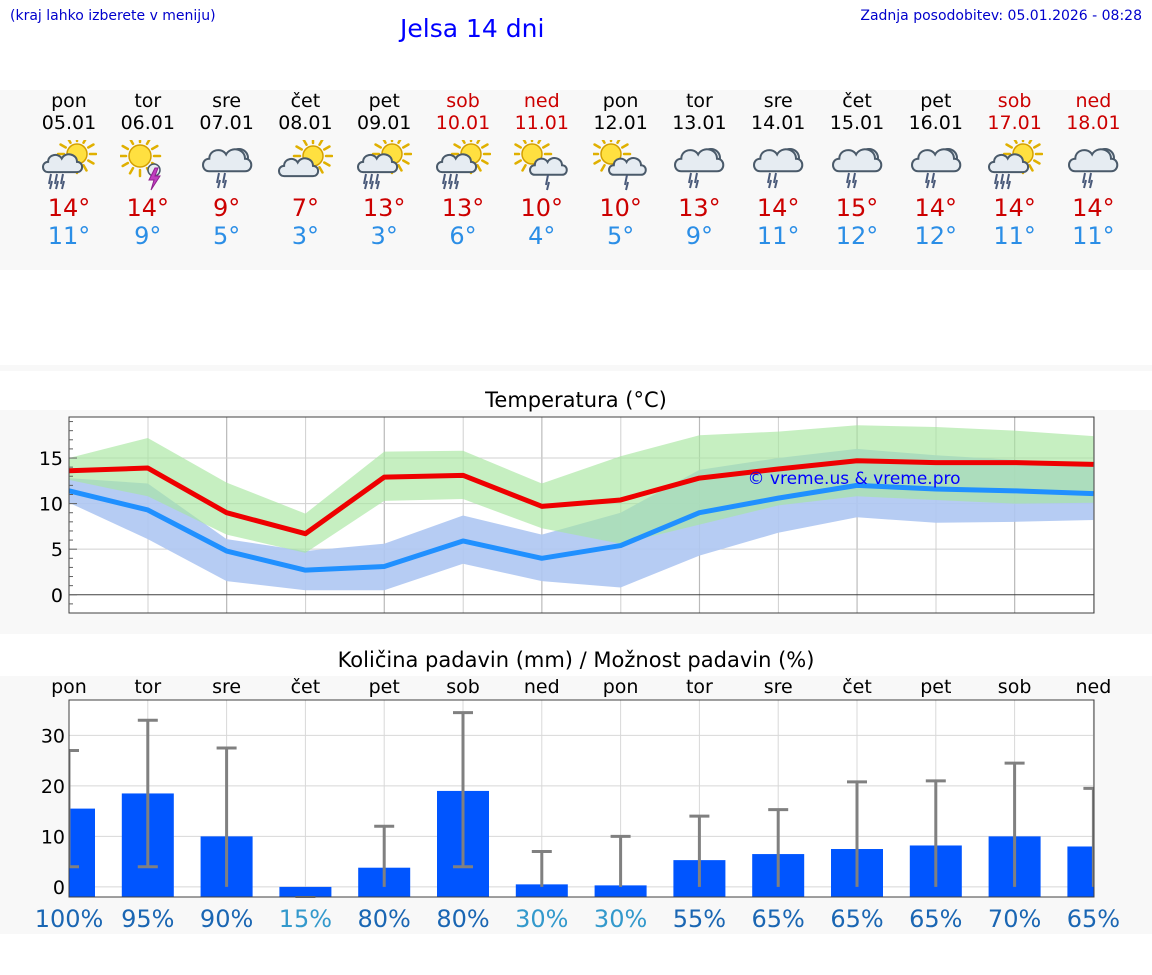 The image size is (1152, 975). What do you see at coordinates (227, 101) in the screenshot?
I see `day-name: sre` at bounding box center [227, 101].